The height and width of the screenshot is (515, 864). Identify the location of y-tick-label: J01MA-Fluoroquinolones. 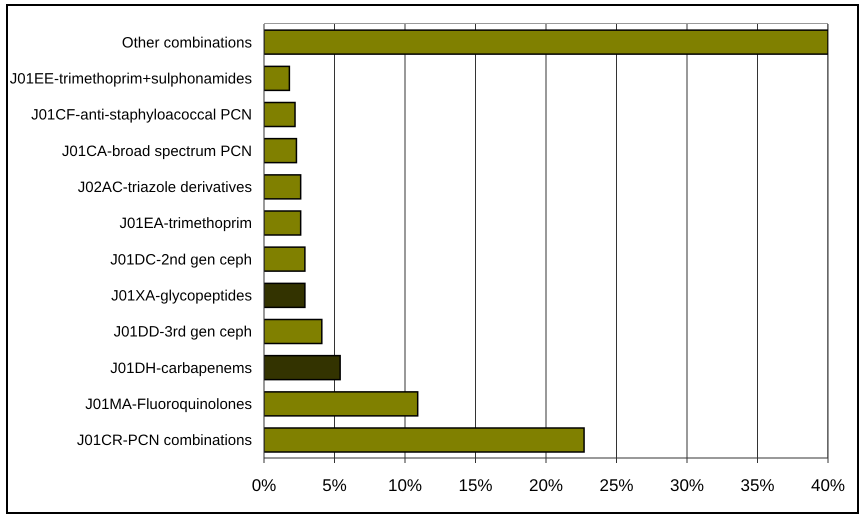
(168, 405).